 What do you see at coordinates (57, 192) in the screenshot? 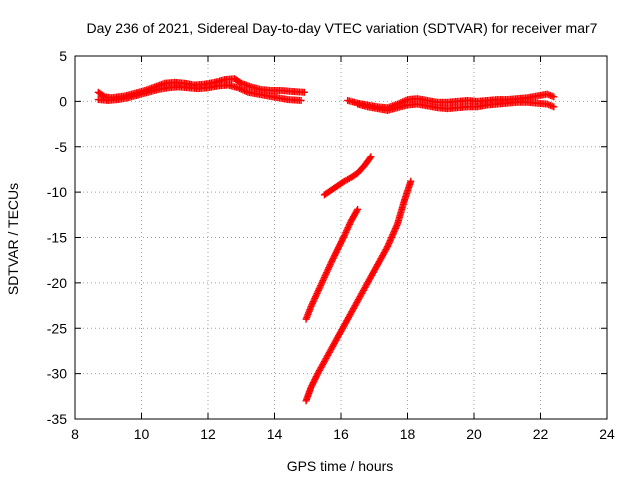
I see `y-tick-label: -10` at bounding box center [57, 192].